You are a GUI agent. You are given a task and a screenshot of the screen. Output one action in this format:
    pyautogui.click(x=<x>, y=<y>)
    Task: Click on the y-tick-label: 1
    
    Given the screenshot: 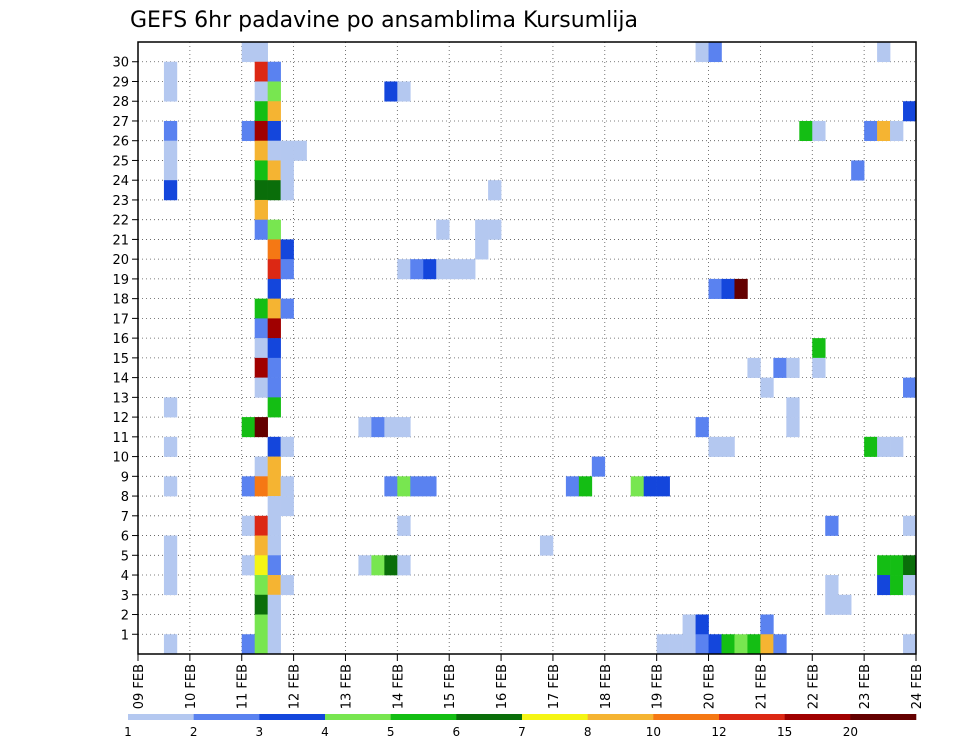 What is the action you would take?
    pyautogui.click(x=125, y=635)
    